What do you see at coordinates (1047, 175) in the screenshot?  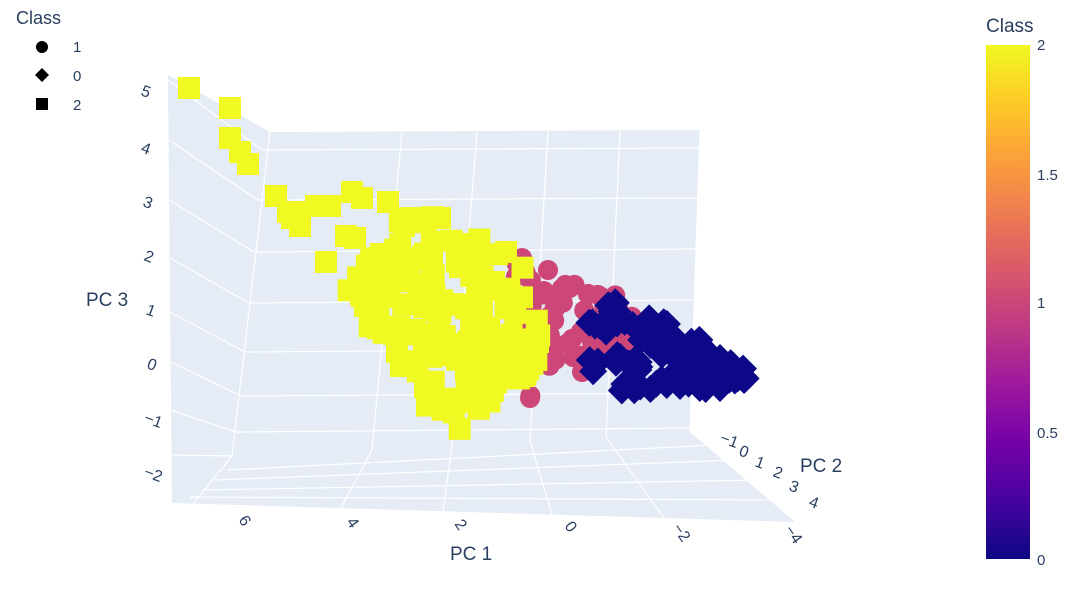 I see `colorbar-tick-label: 1.5` at bounding box center [1047, 175].